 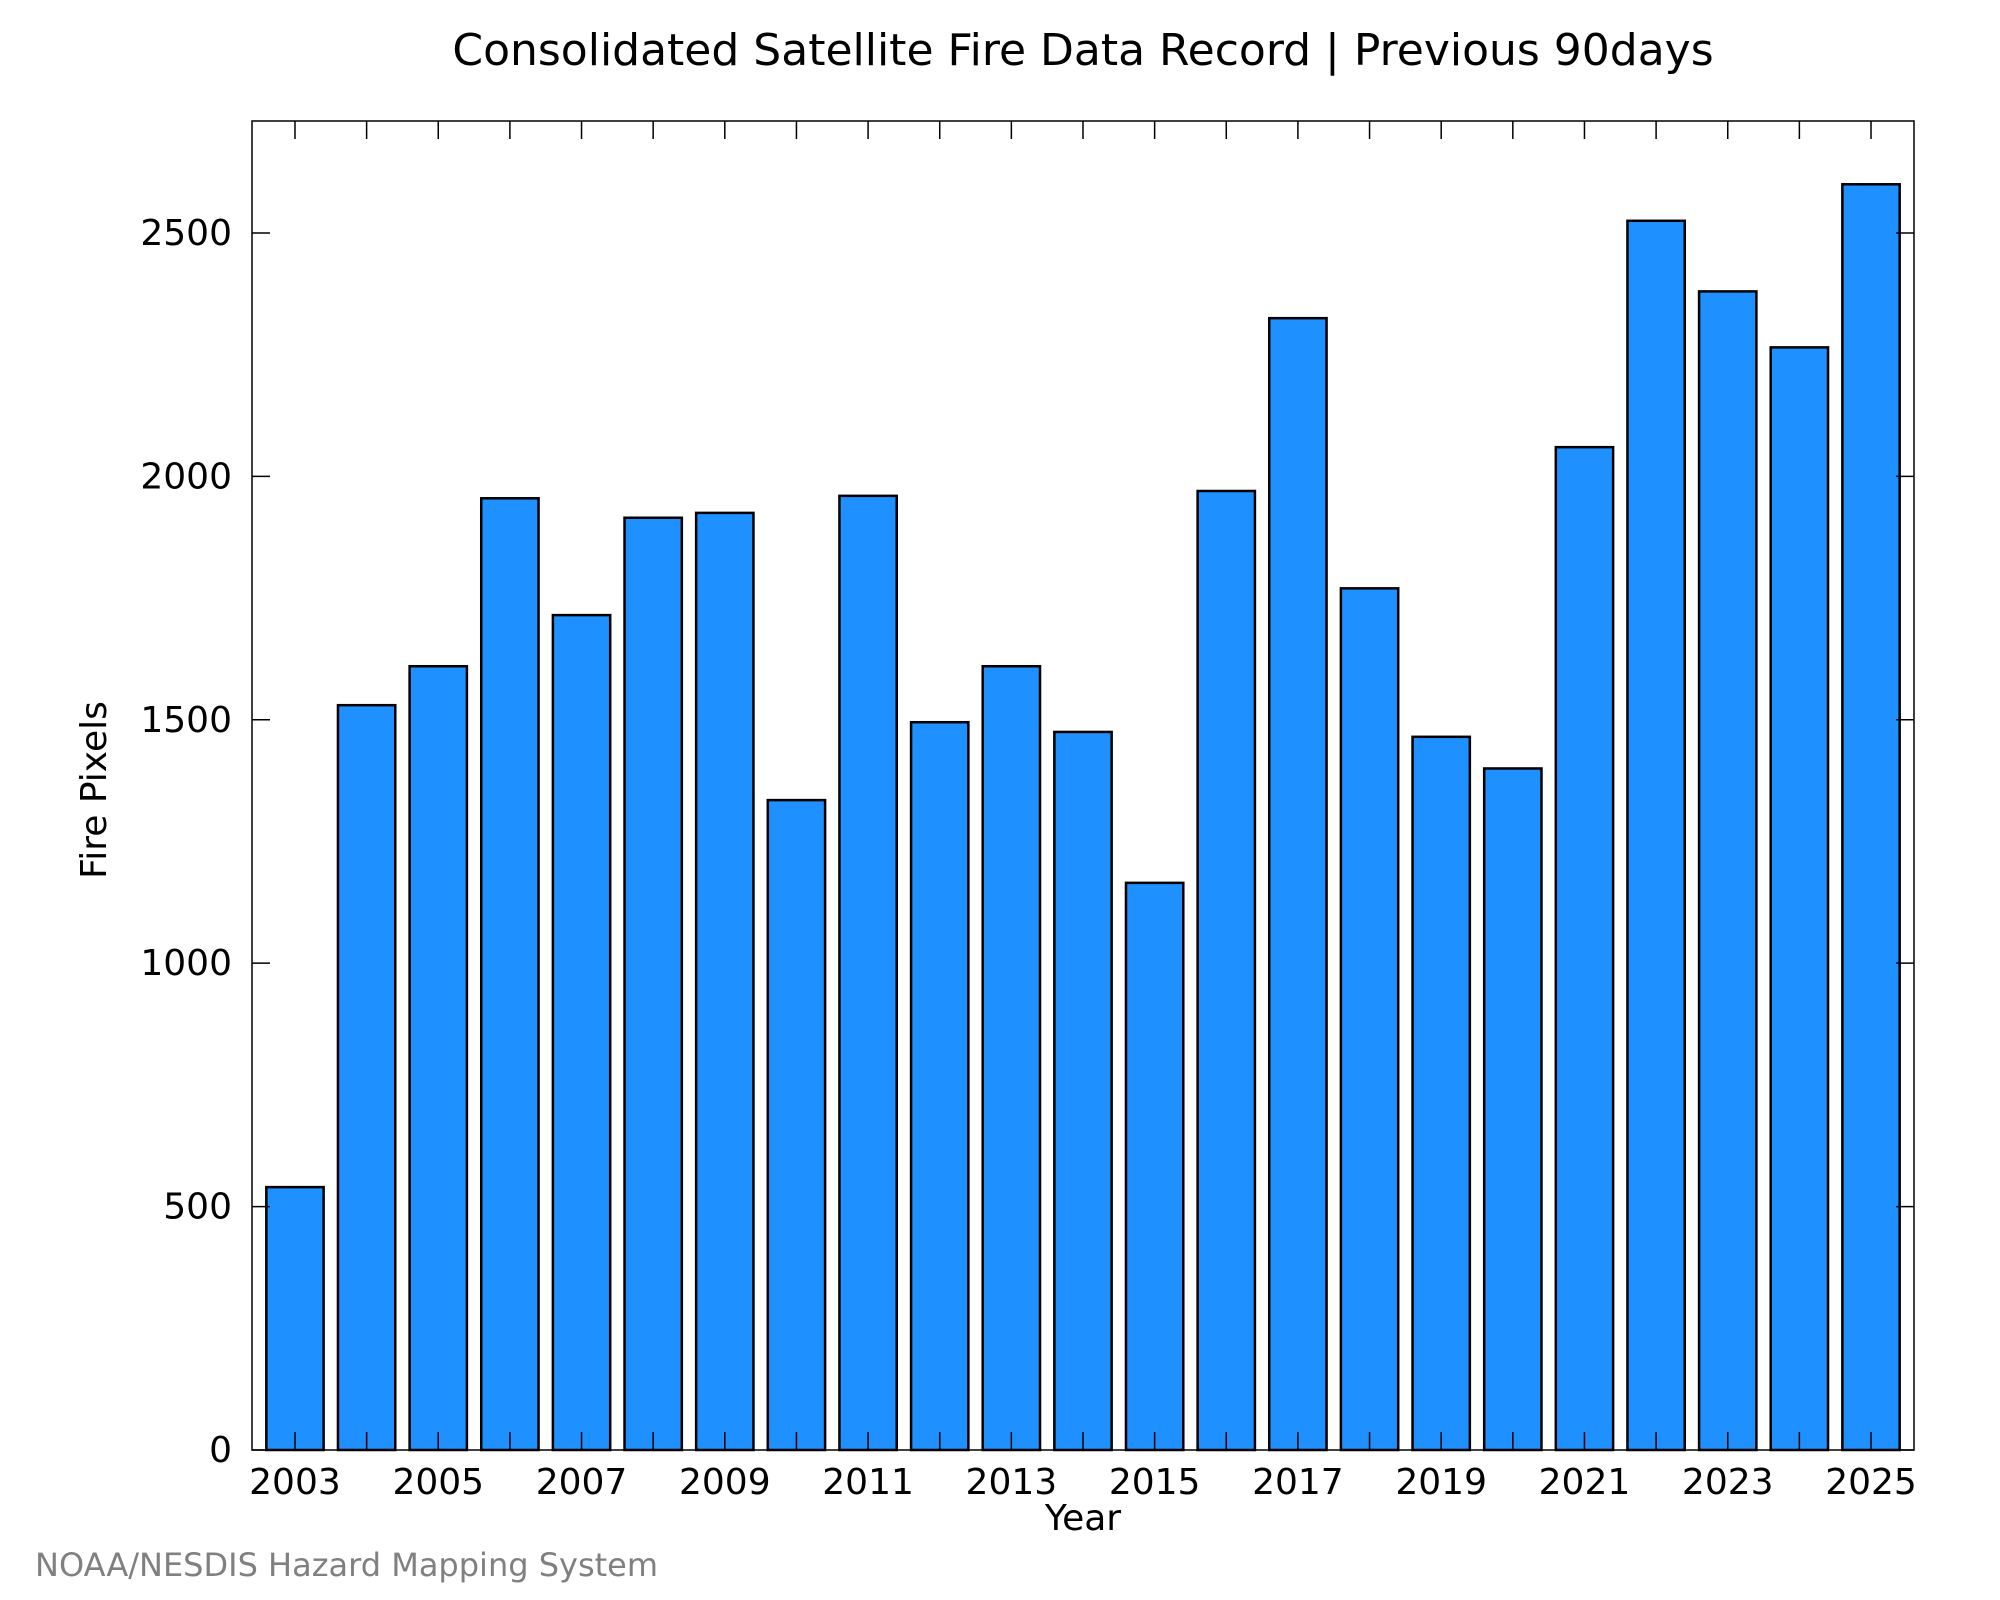 What do you see at coordinates (1298, 884) in the screenshot?
I see `bar-2017` at bounding box center [1298, 884].